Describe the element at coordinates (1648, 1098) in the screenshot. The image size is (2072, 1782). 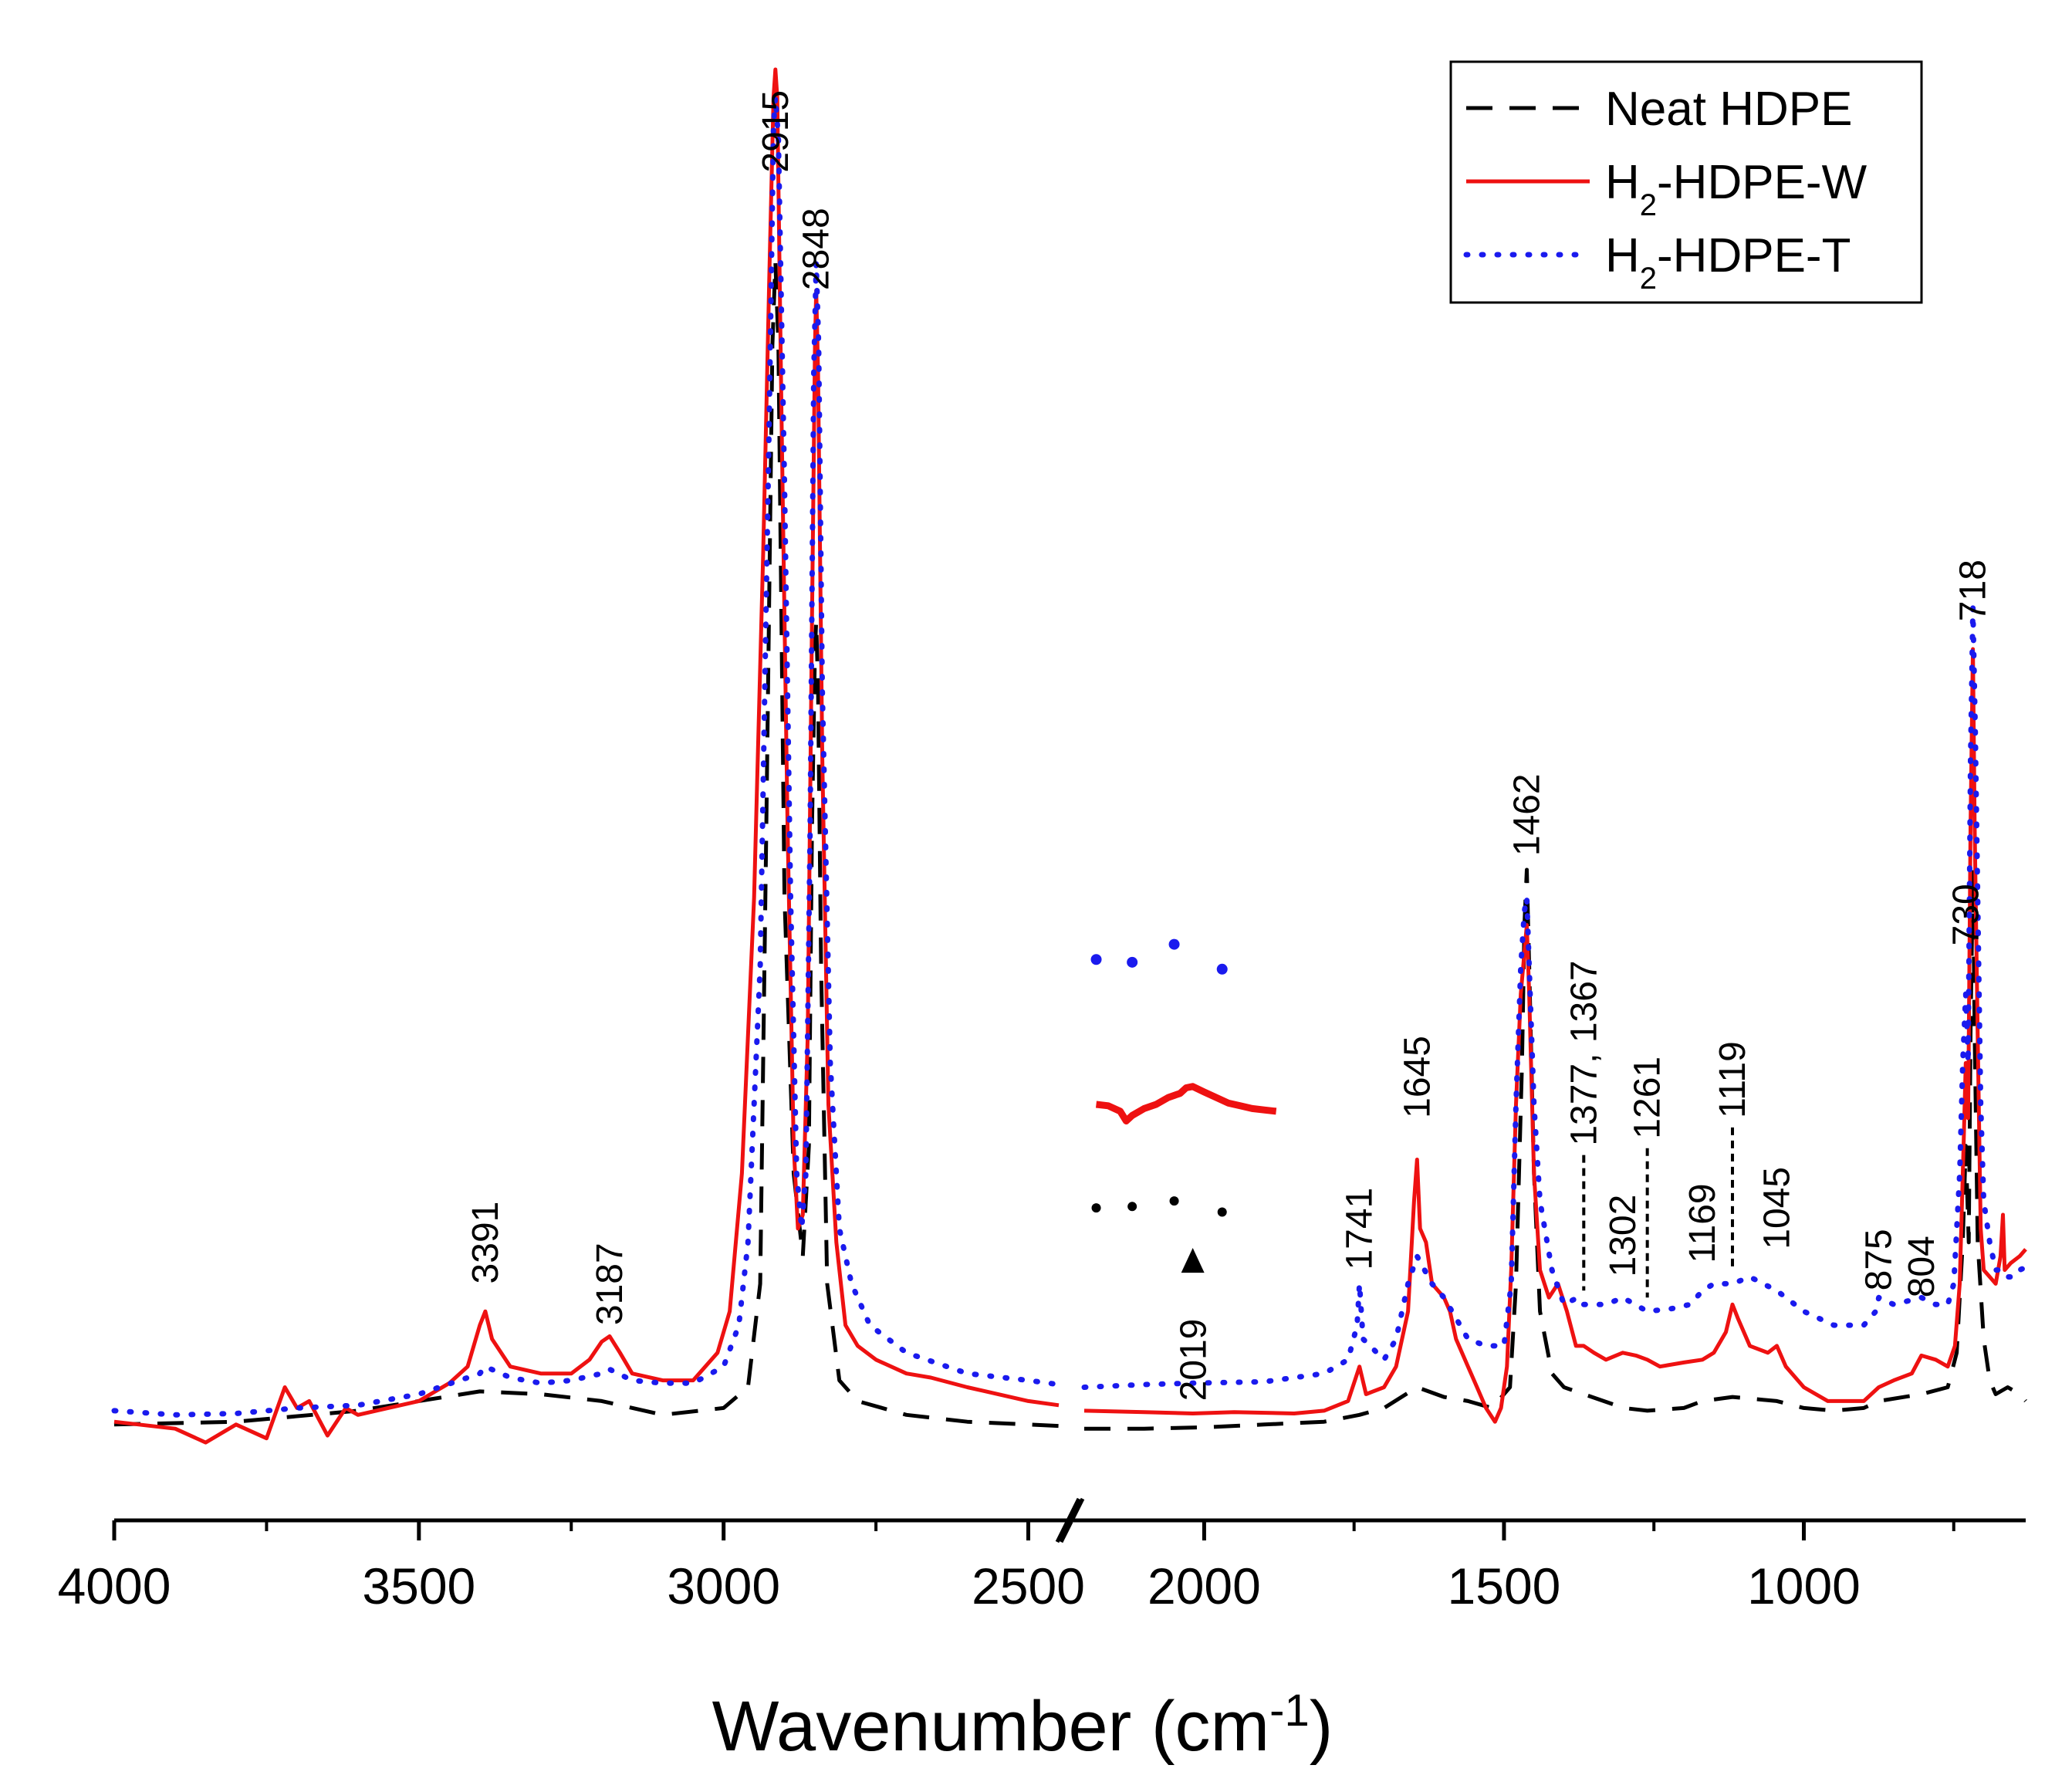
I see `peak-label-1261: 1261` at that location.